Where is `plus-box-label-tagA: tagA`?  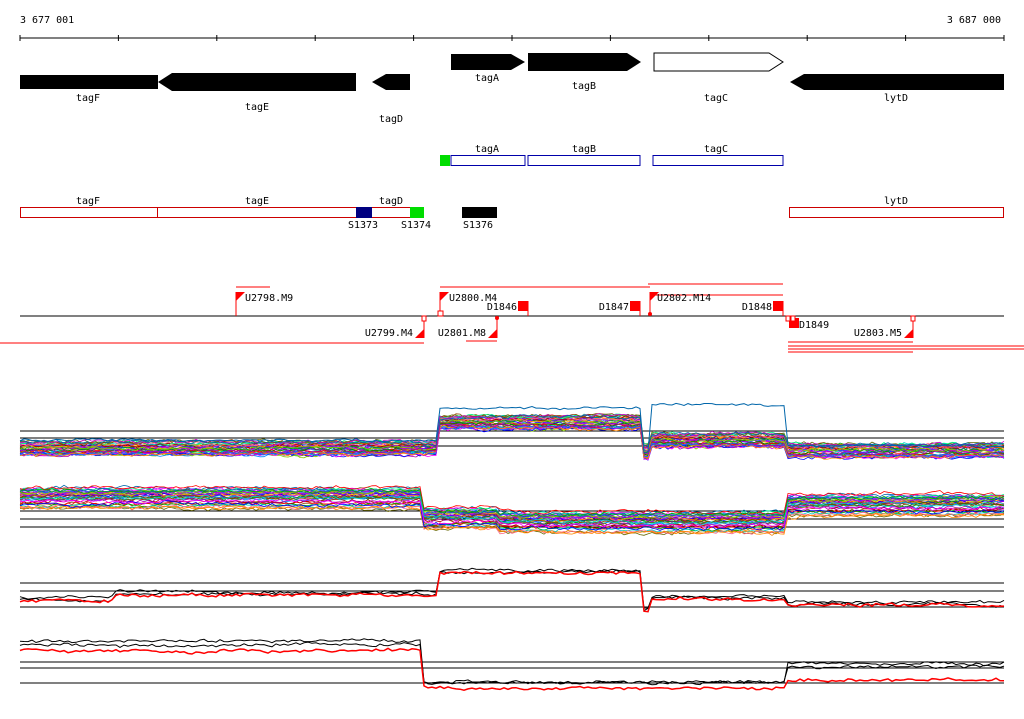
plus-box-label-tagA: tagA is located at coordinates (487, 149).